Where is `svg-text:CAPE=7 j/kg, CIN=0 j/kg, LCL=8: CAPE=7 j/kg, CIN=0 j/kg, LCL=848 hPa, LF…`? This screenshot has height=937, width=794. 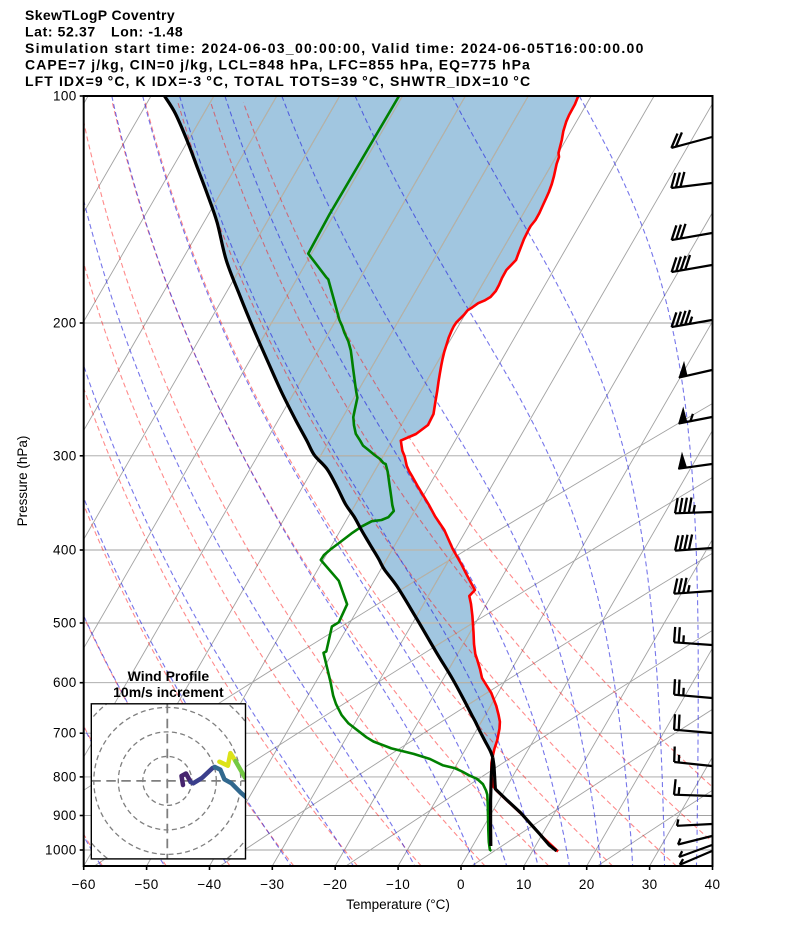
svg-text:CAPE=7 j/kg, CIN=0 j/kg, LCL=8: CAPE=7 j/kg, CIN=0 j/kg, LCL=848 hPa, LF… is located at coordinates (278, 65).